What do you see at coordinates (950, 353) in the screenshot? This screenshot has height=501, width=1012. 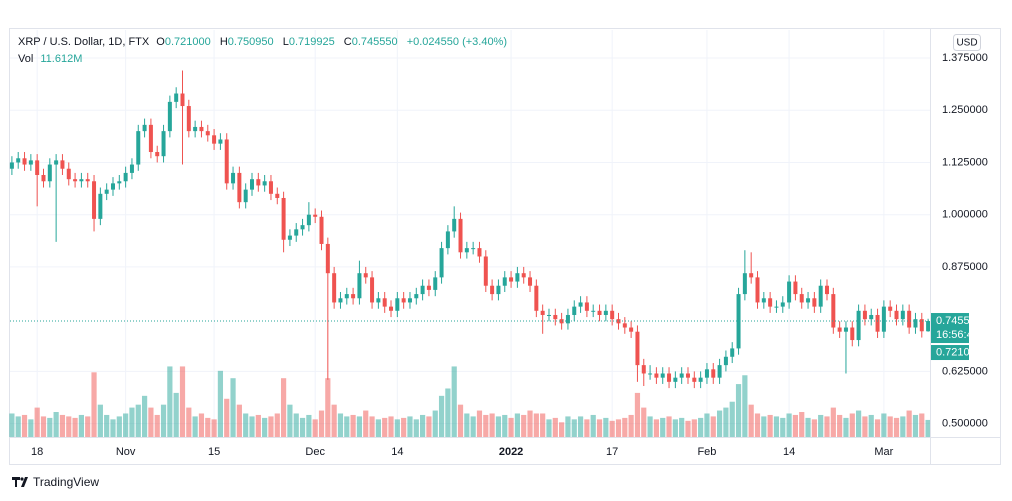 I see `open-price-tag` at bounding box center [950, 353].